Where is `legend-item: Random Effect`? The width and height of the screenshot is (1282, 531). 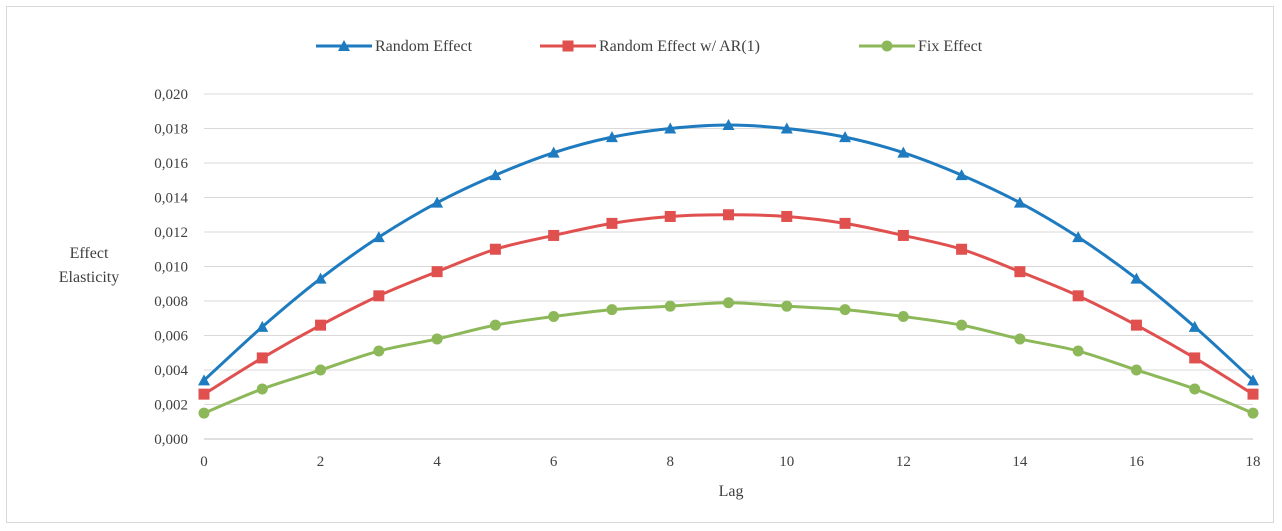 legend-item: Random Effect is located at coordinates (394, 46).